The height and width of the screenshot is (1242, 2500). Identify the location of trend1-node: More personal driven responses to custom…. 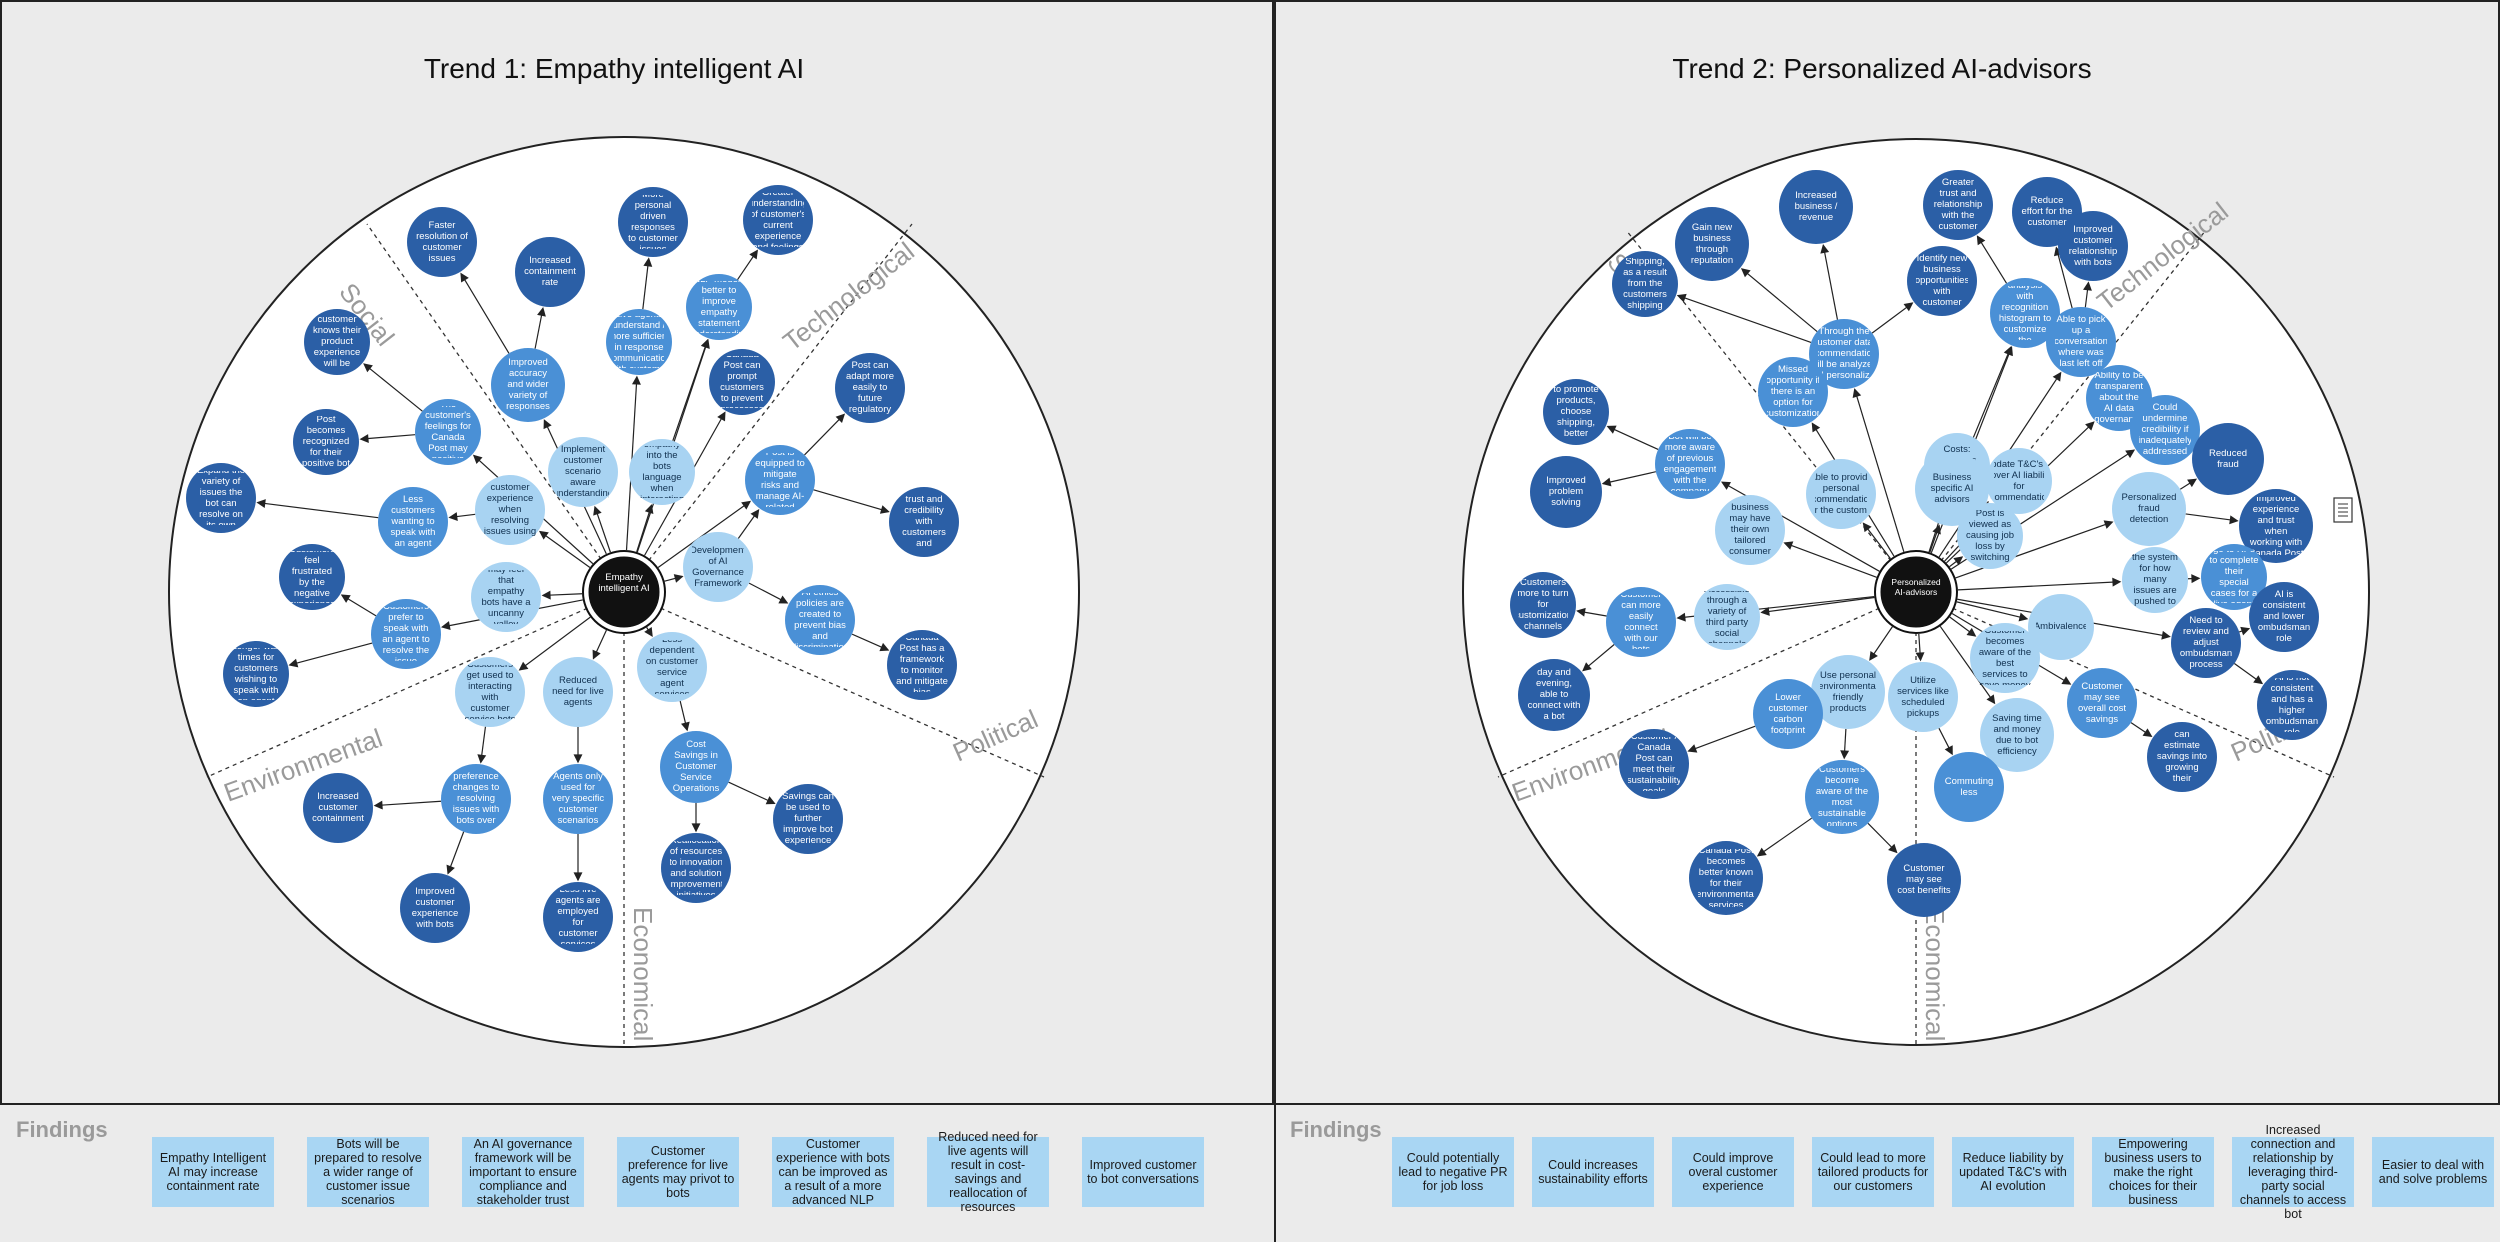
(653, 222).